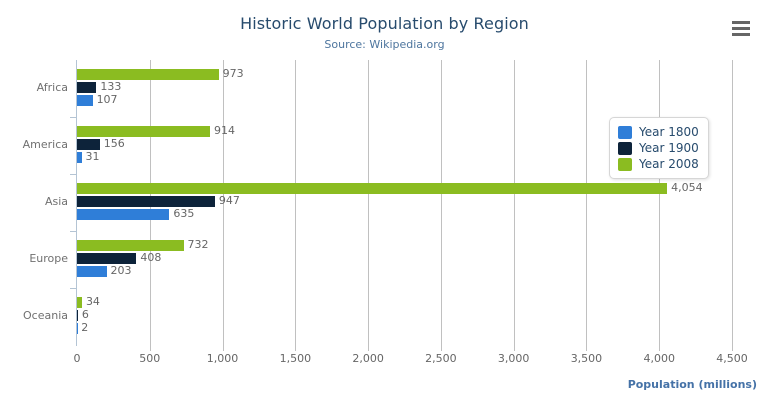 The width and height of the screenshot is (769, 416). I want to click on bar-value-label: 914, so click(225, 130).